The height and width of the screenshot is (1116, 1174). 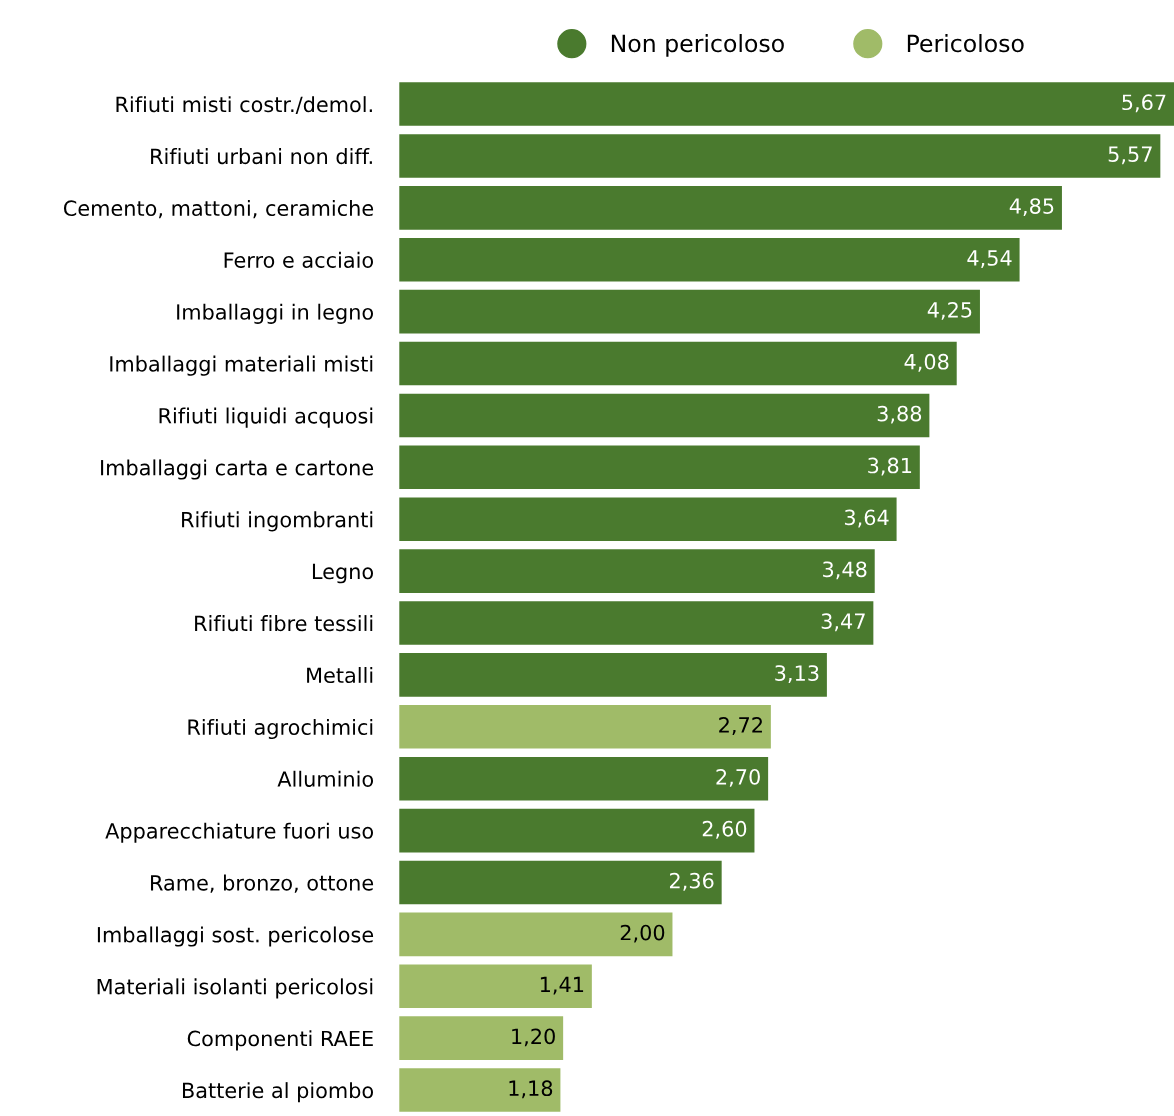 I want to click on y-tick-label: Batterie al piombo, so click(x=278, y=1092).